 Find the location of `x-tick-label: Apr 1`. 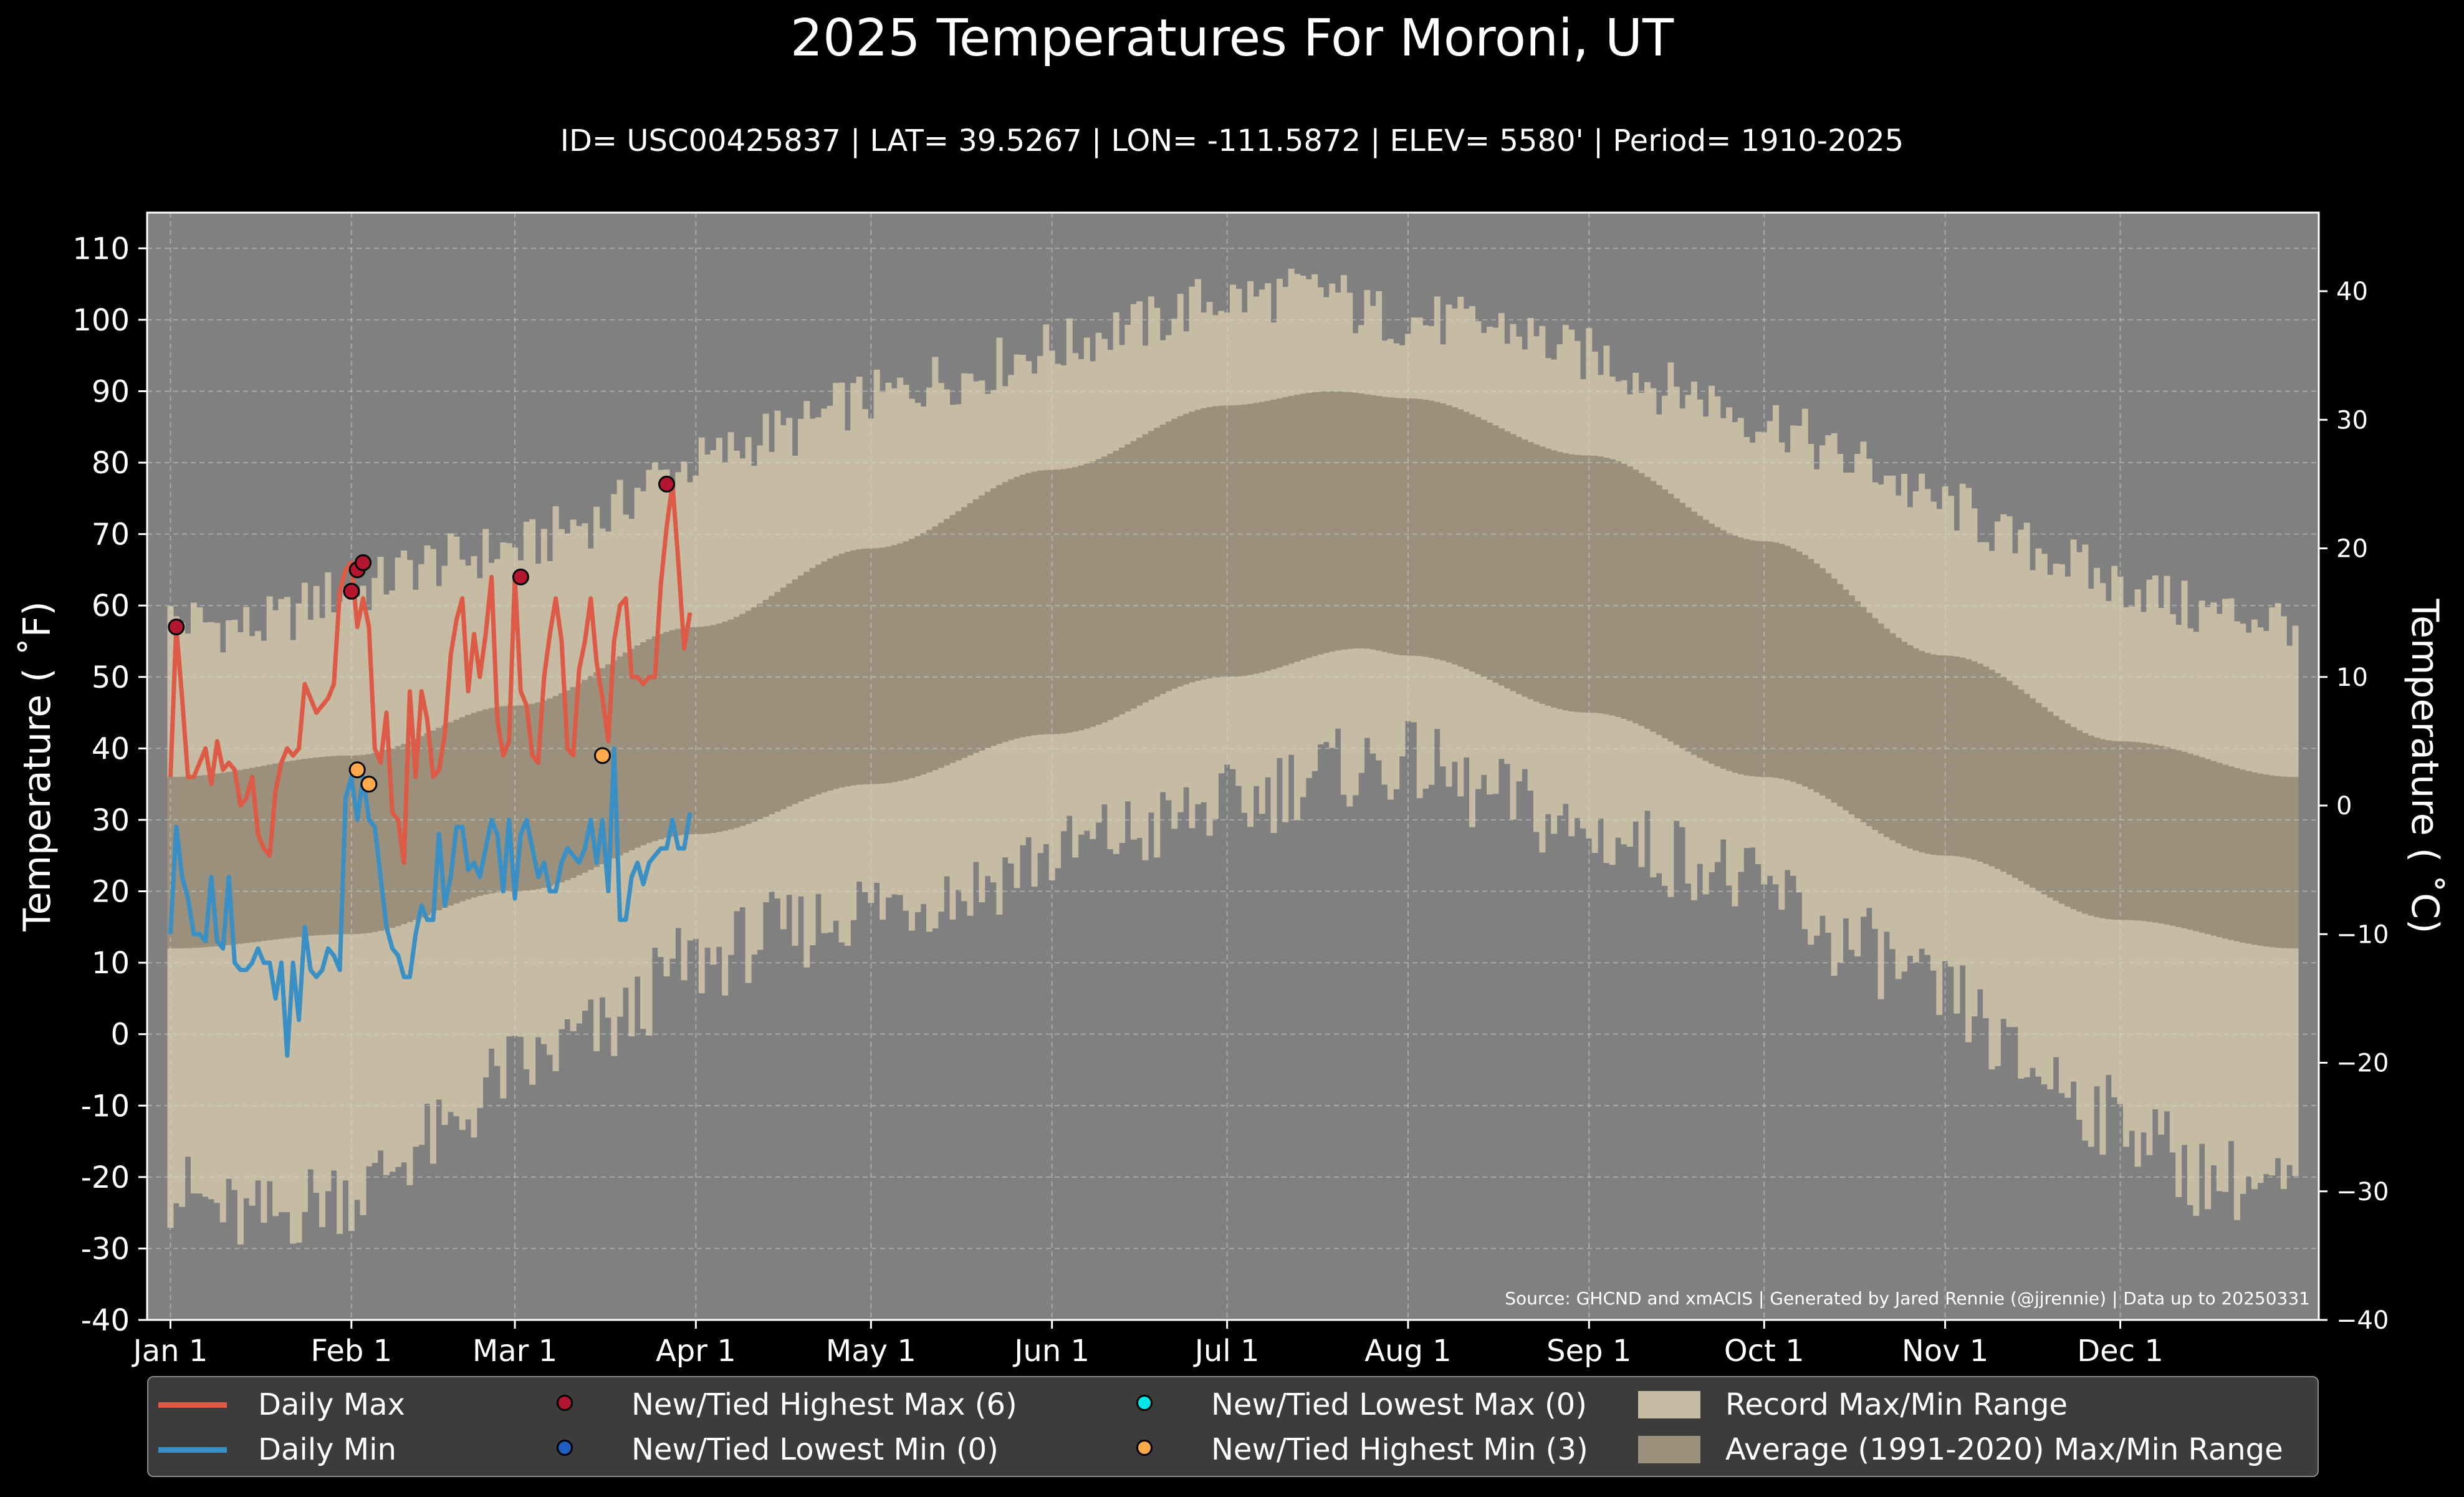

x-tick-label: Apr 1 is located at coordinates (696, 1351).